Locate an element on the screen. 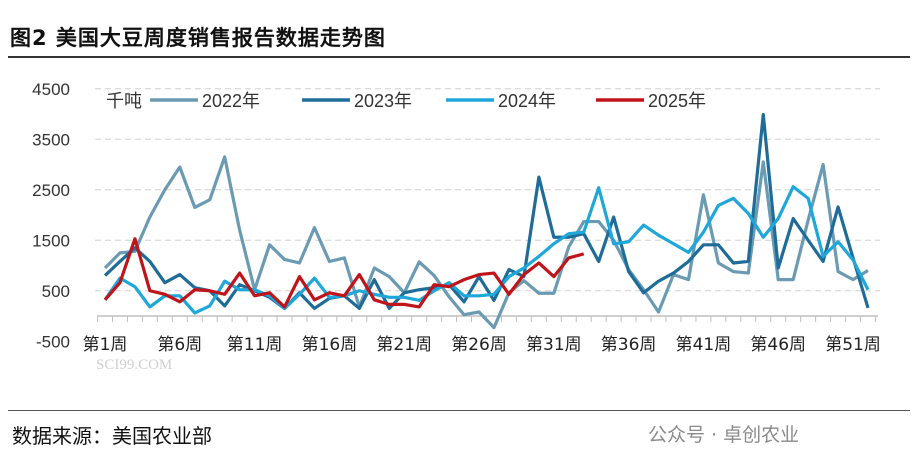 The image size is (918, 459). x-tick-label: 第41周 is located at coordinates (704, 345).